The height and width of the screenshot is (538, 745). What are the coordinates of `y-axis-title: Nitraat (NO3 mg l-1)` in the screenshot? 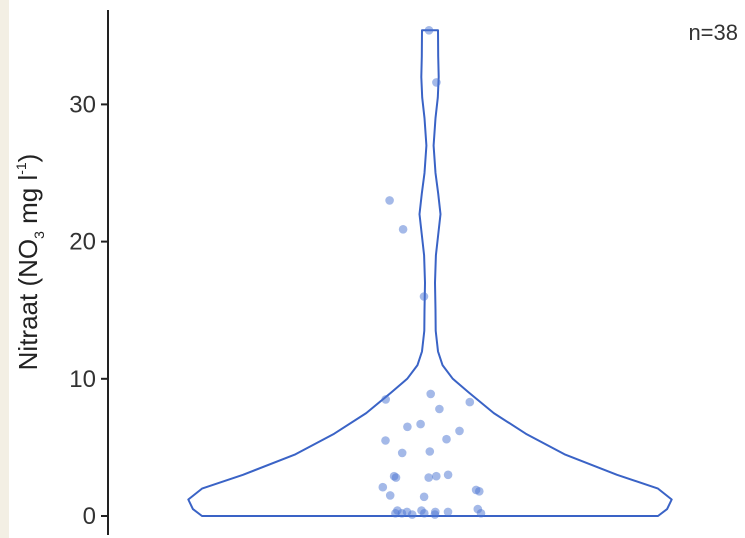 It's located at (30, 262).